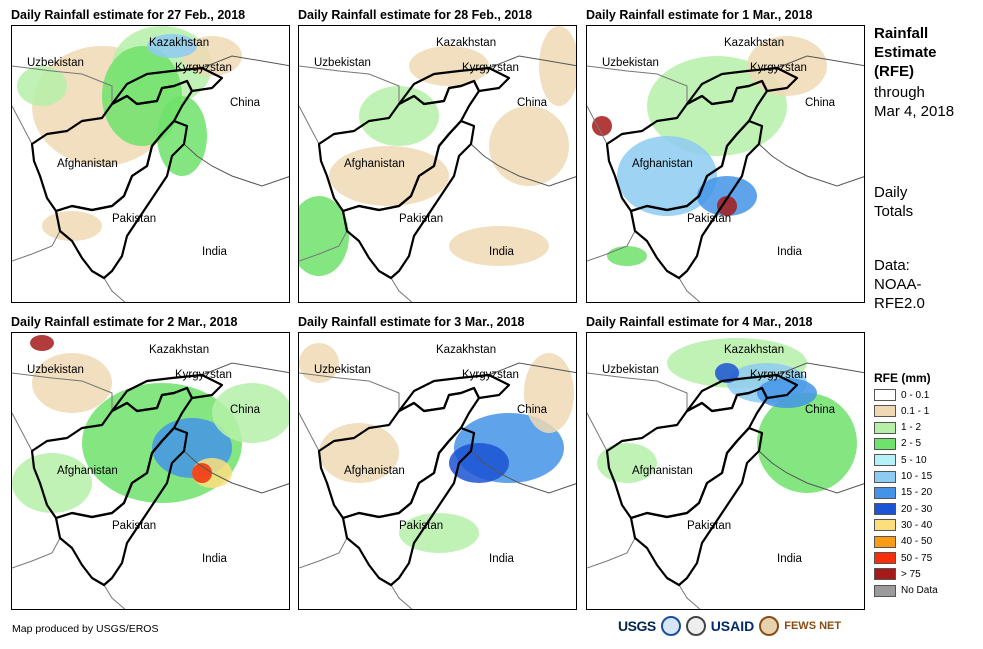 The width and height of the screenshot is (983, 649). I want to click on side-totals: Daily Totals, so click(893, 202).